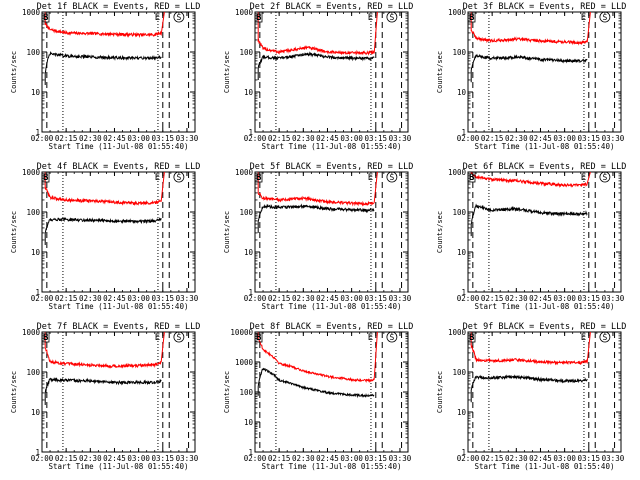  What do you see at coordinates (545, 327) in the screenshot?
I see `panel-title: Det 9f BLACK = Events, RED = LLD` at bounding box center [545, 327].